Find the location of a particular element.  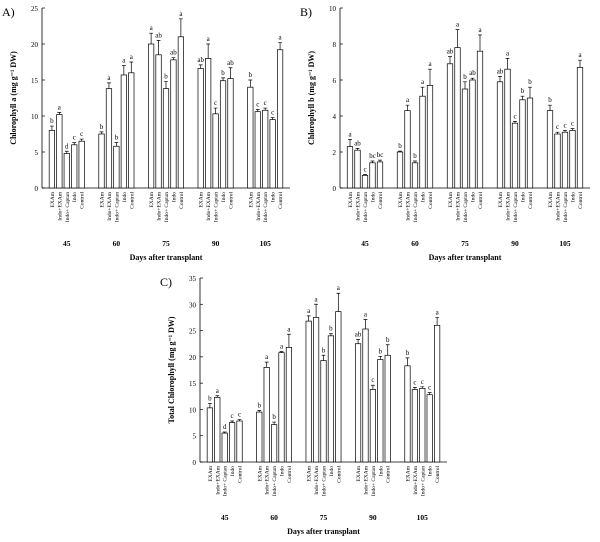

x-axis-label: Days after transplant is located at coordinates (166, 257).